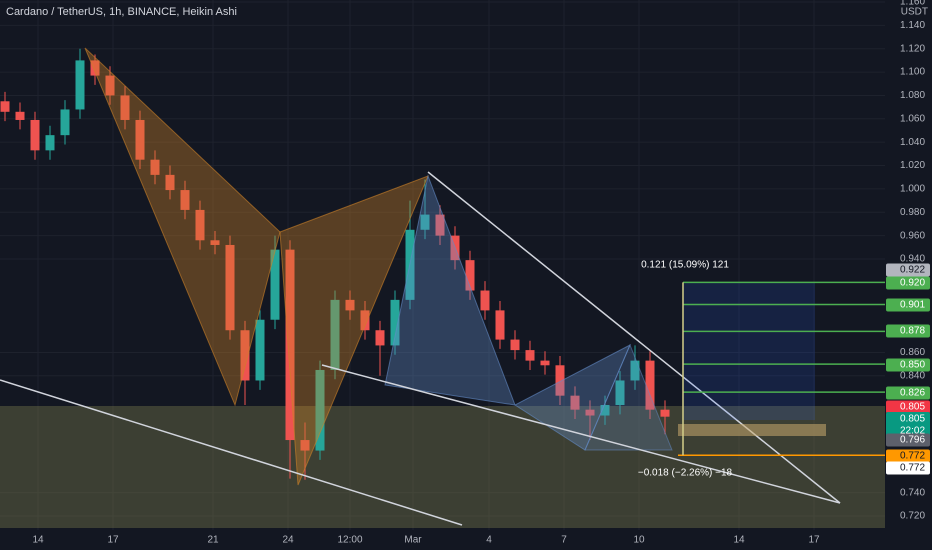 Image resolution: width=932 pixels, height=550 pixels. What do you see at coordinates (912, 516) in the screenshot?
I see `y-tick-label: 0.720` at bounding box center [912, 516].